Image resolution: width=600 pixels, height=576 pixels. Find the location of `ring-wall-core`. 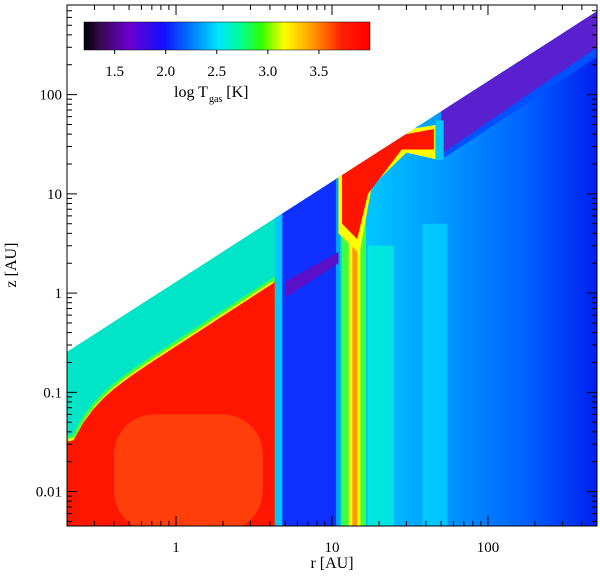

ring-wall-core is located at coordinates (355, 266).